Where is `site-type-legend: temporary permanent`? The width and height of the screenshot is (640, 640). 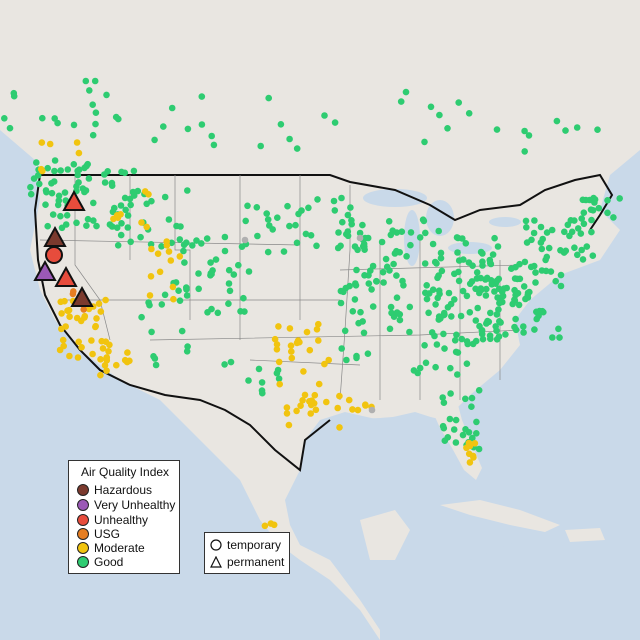 site-type-legend: temporary permanent is located at coordinates (247, 553).